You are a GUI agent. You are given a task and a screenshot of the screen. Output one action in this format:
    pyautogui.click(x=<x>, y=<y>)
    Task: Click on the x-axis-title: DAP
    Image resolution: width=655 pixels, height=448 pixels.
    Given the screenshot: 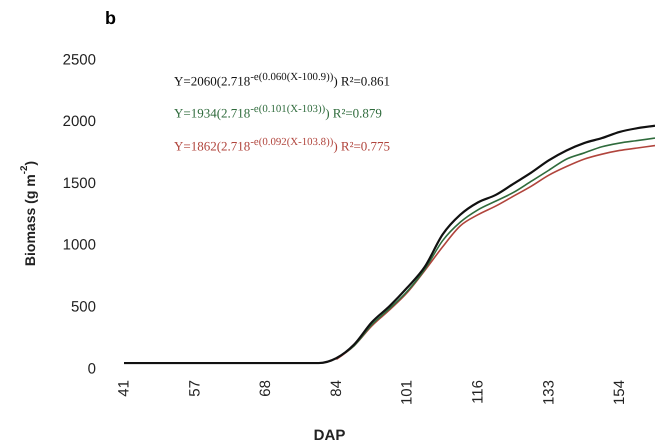 What is the action you would take?
    pyautogui.click(x=330, y=435)
    